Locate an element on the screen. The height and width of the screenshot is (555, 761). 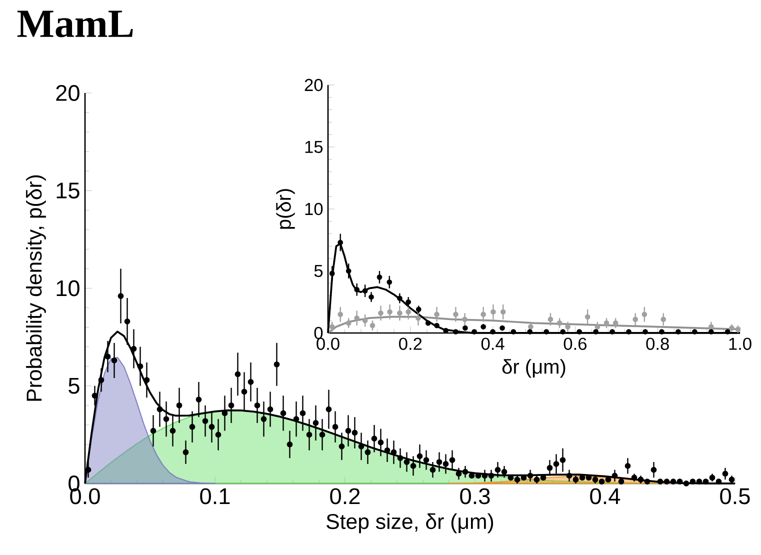
y-tick-label: 0 is located at coordinates (318, 333).